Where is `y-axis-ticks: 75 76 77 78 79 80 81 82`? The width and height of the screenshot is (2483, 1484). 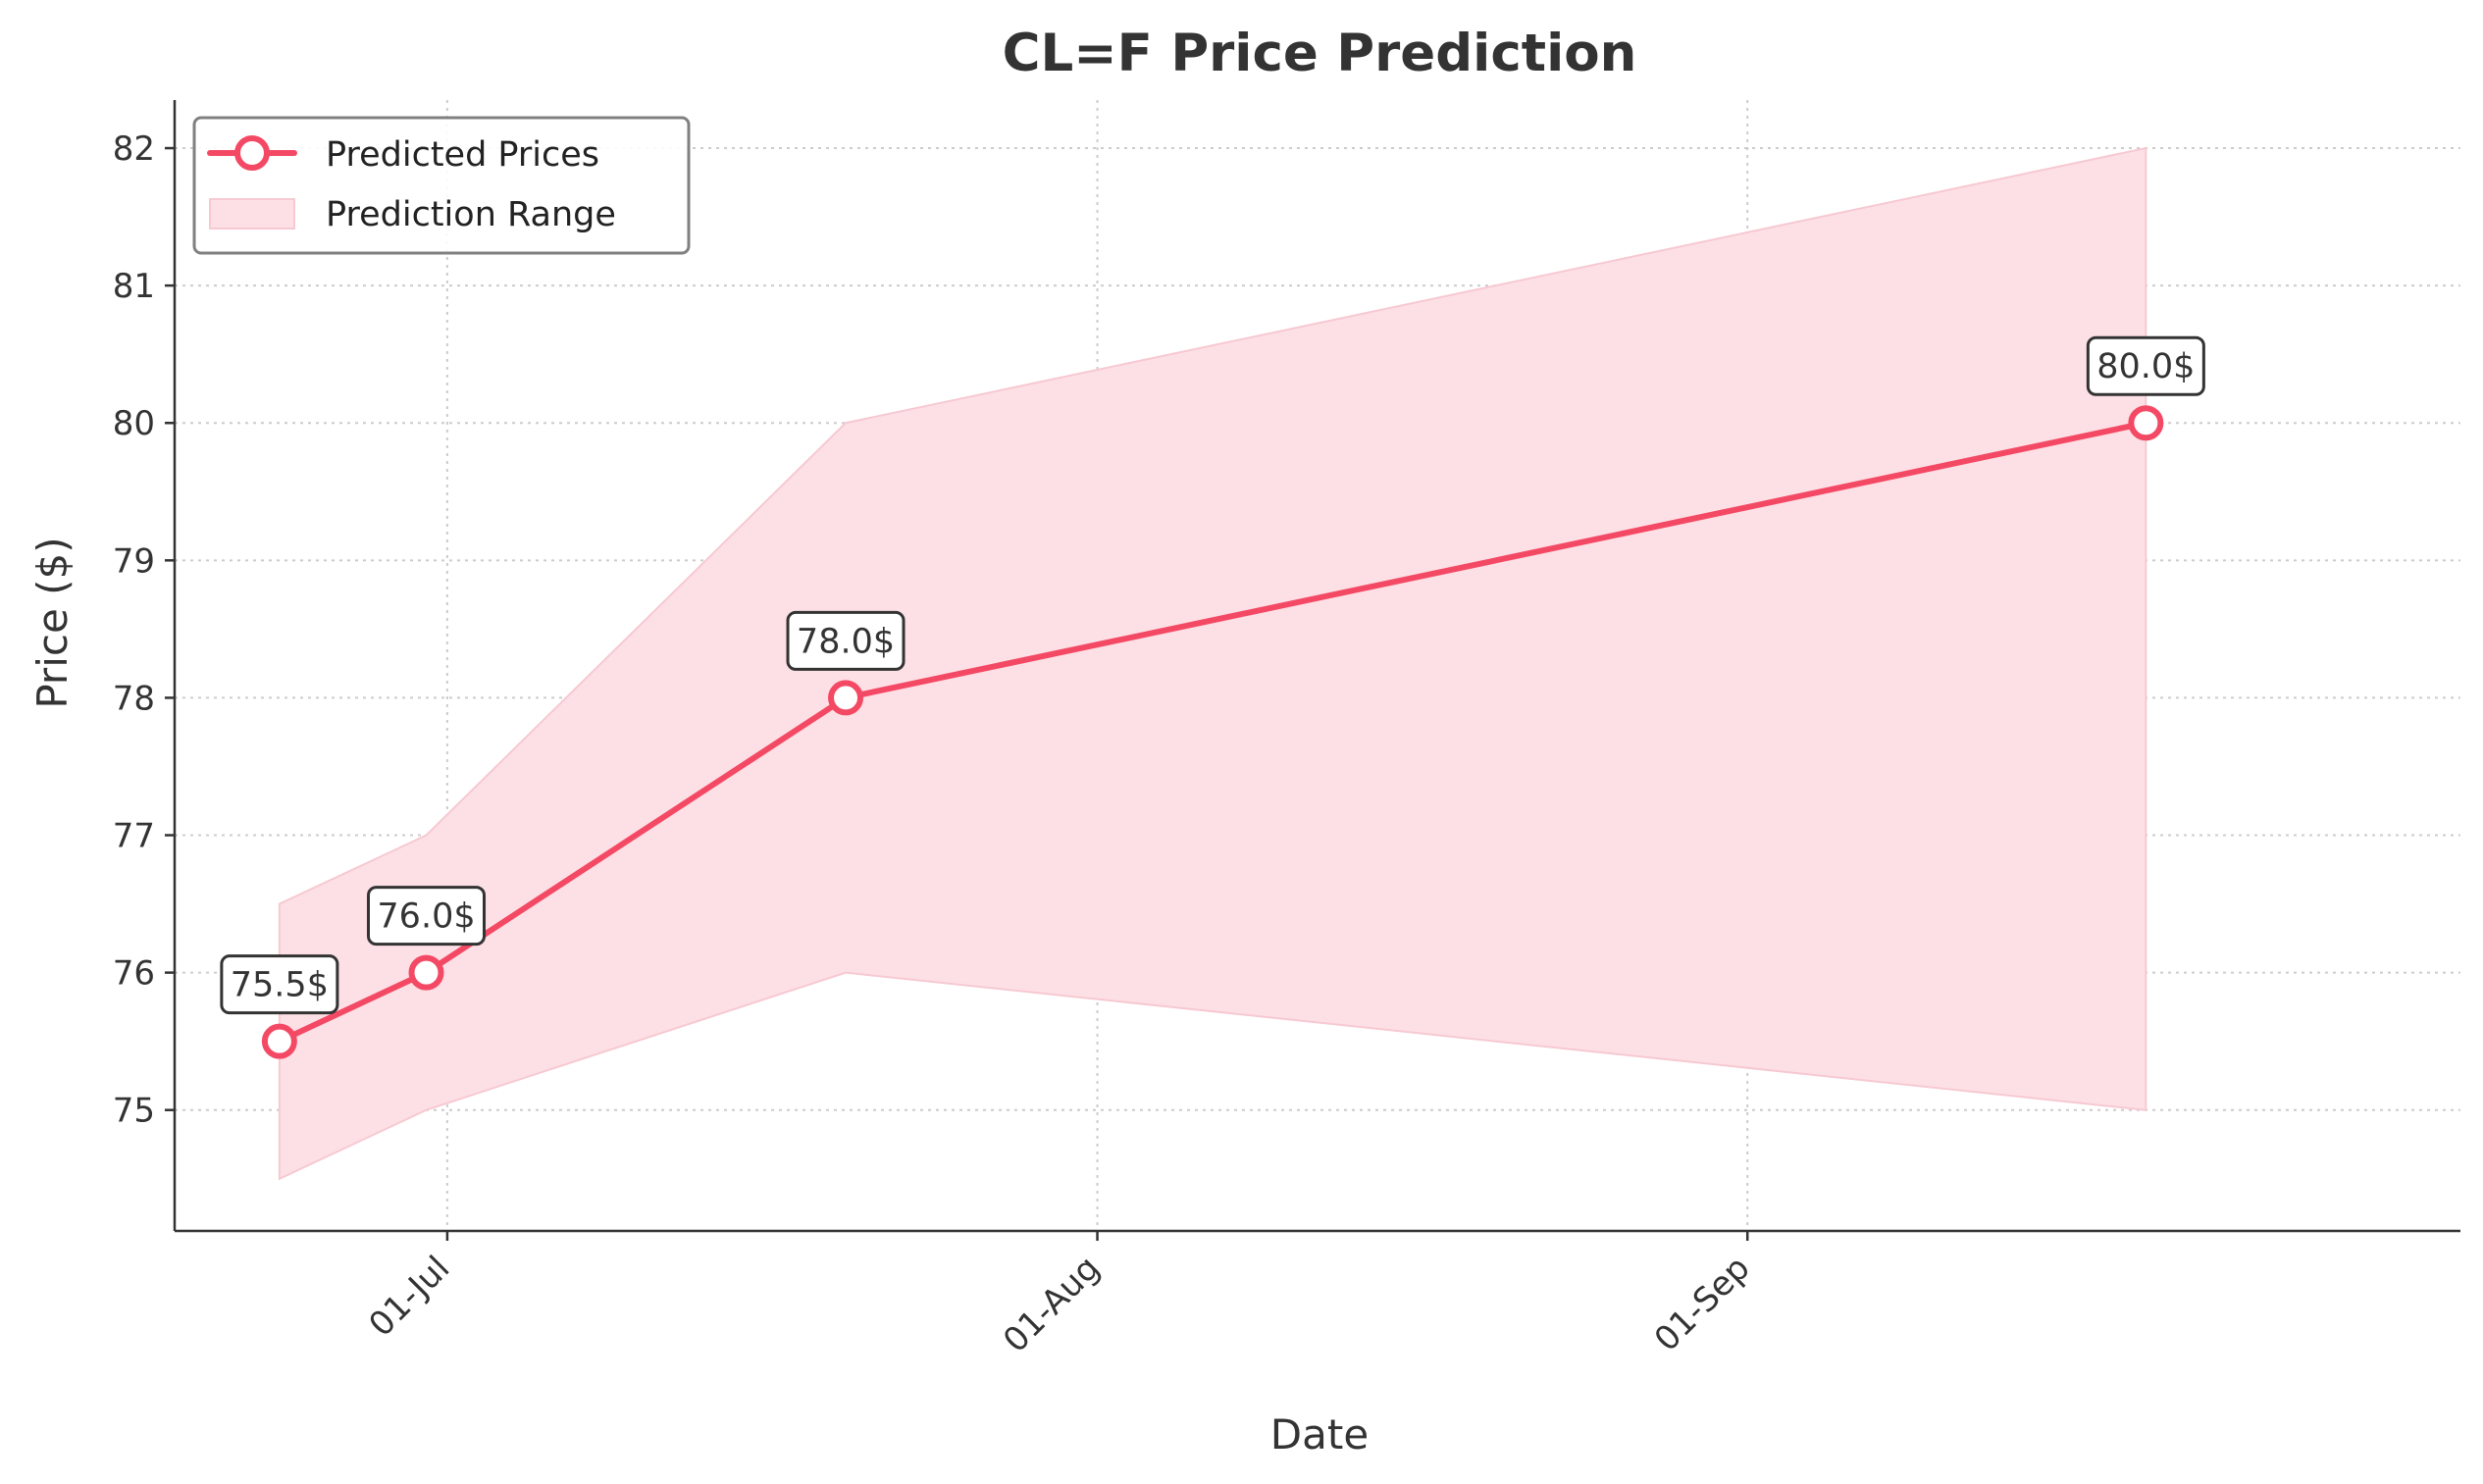
y-axis-ticks: 75 76 77 78 79 80 81 82 is located at coordinates (144, 630).